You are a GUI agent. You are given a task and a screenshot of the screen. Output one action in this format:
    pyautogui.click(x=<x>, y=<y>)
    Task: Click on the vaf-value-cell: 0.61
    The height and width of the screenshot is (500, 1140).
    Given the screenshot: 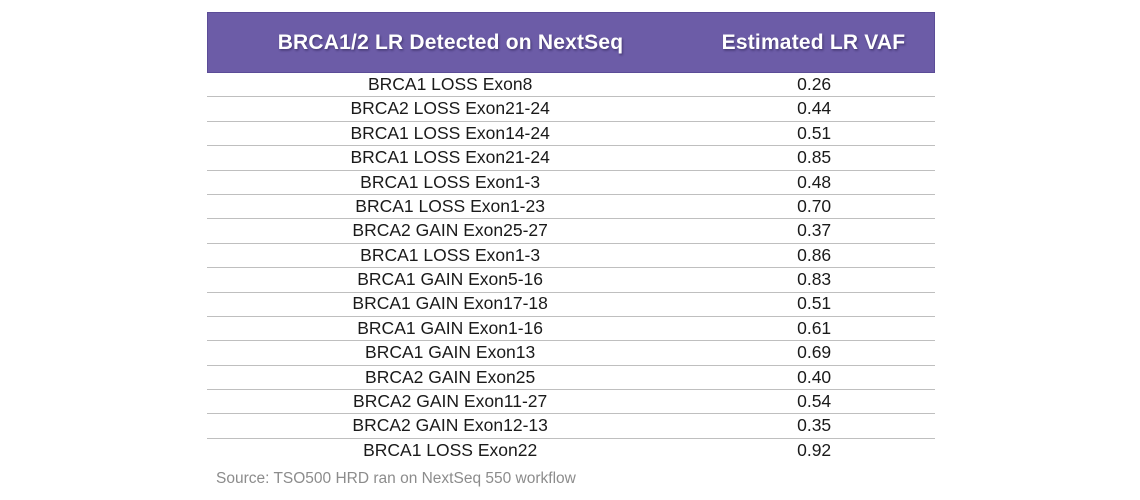 What is the action you would take?
    pyautogui.click(x=814, y=327)
    